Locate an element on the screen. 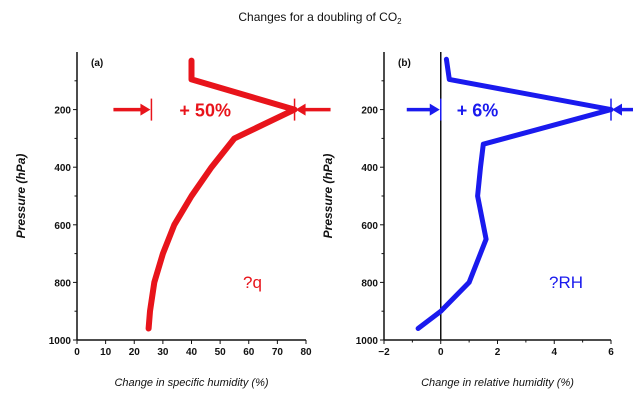 The height and width of the screenshot is (394, 635). x-tick-label: 2 is located at coordinates (498, 352).